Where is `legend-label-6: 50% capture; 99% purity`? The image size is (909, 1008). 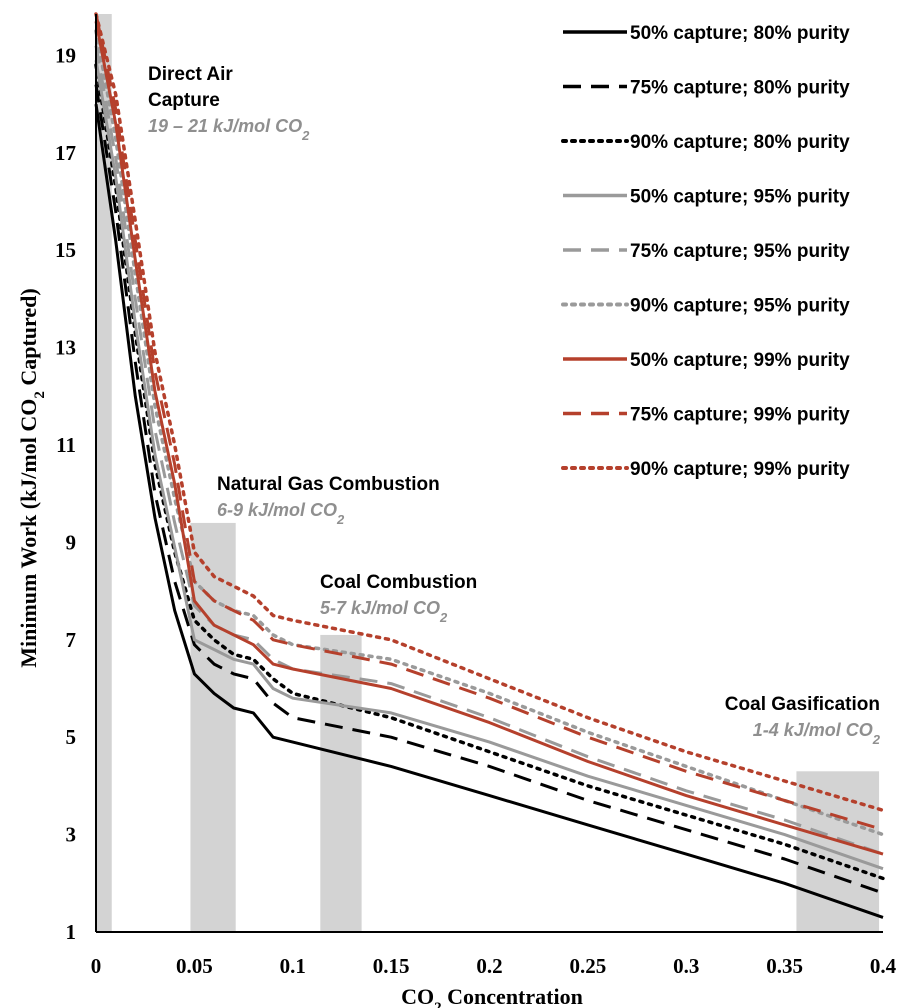
legend-label-6: 50% capture; 99% purity is located at coordinates (740, 360).